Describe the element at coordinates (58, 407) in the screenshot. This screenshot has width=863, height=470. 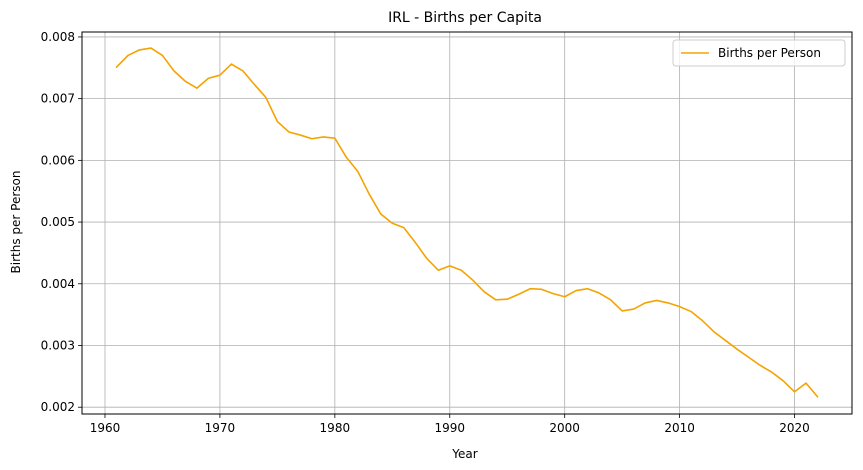
I see `y-tick-label: 0.002` at that location.